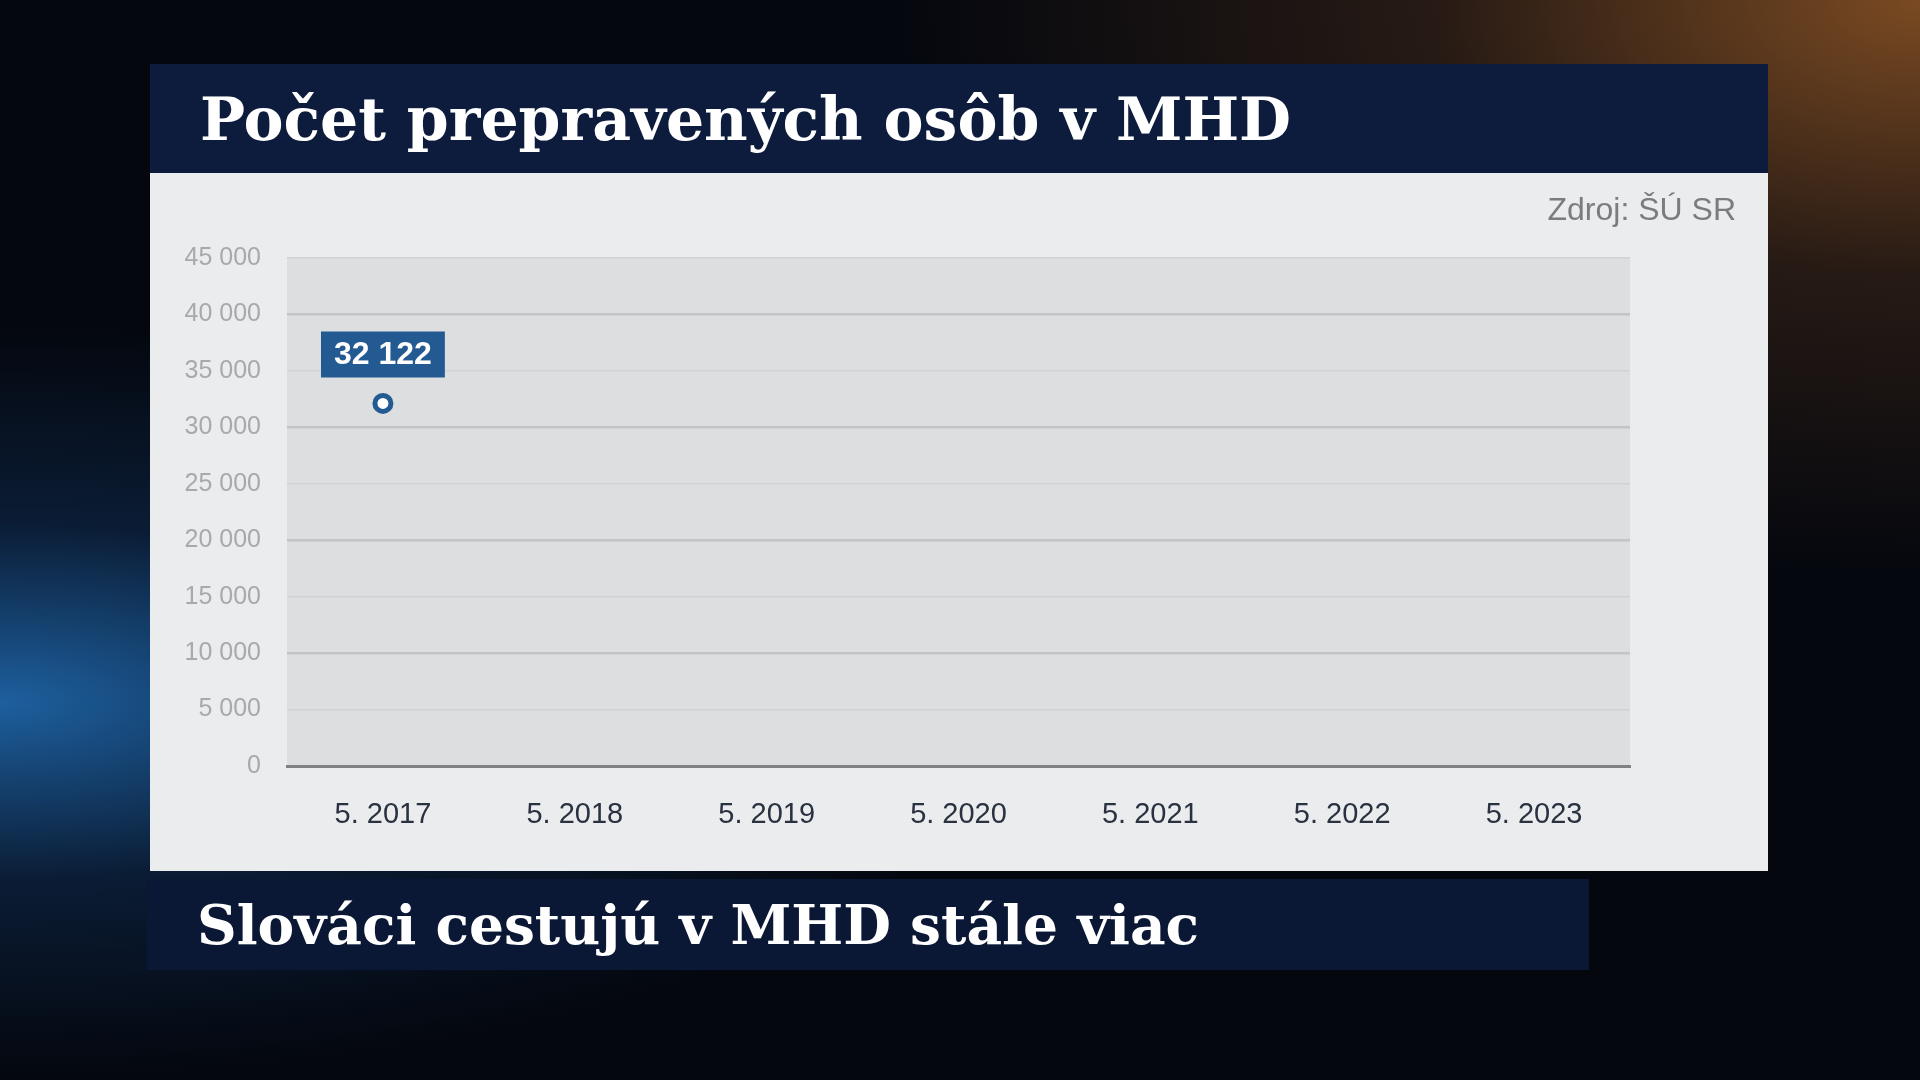 The width and height of the screenshot is (1920, 1080). I want to click on y-tick-label: 15 000, so click(222, 594).